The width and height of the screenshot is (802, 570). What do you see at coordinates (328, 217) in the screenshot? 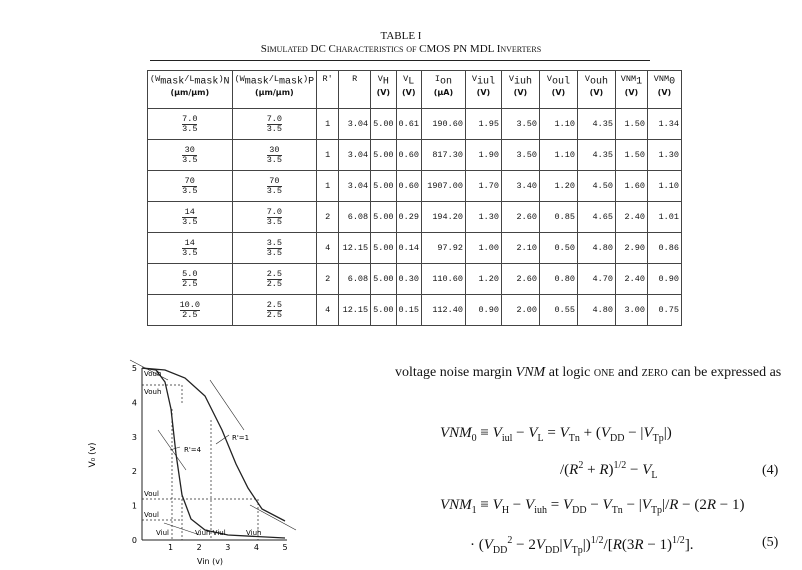
I see `table-cell: 2` at bounding box center [328, 217].